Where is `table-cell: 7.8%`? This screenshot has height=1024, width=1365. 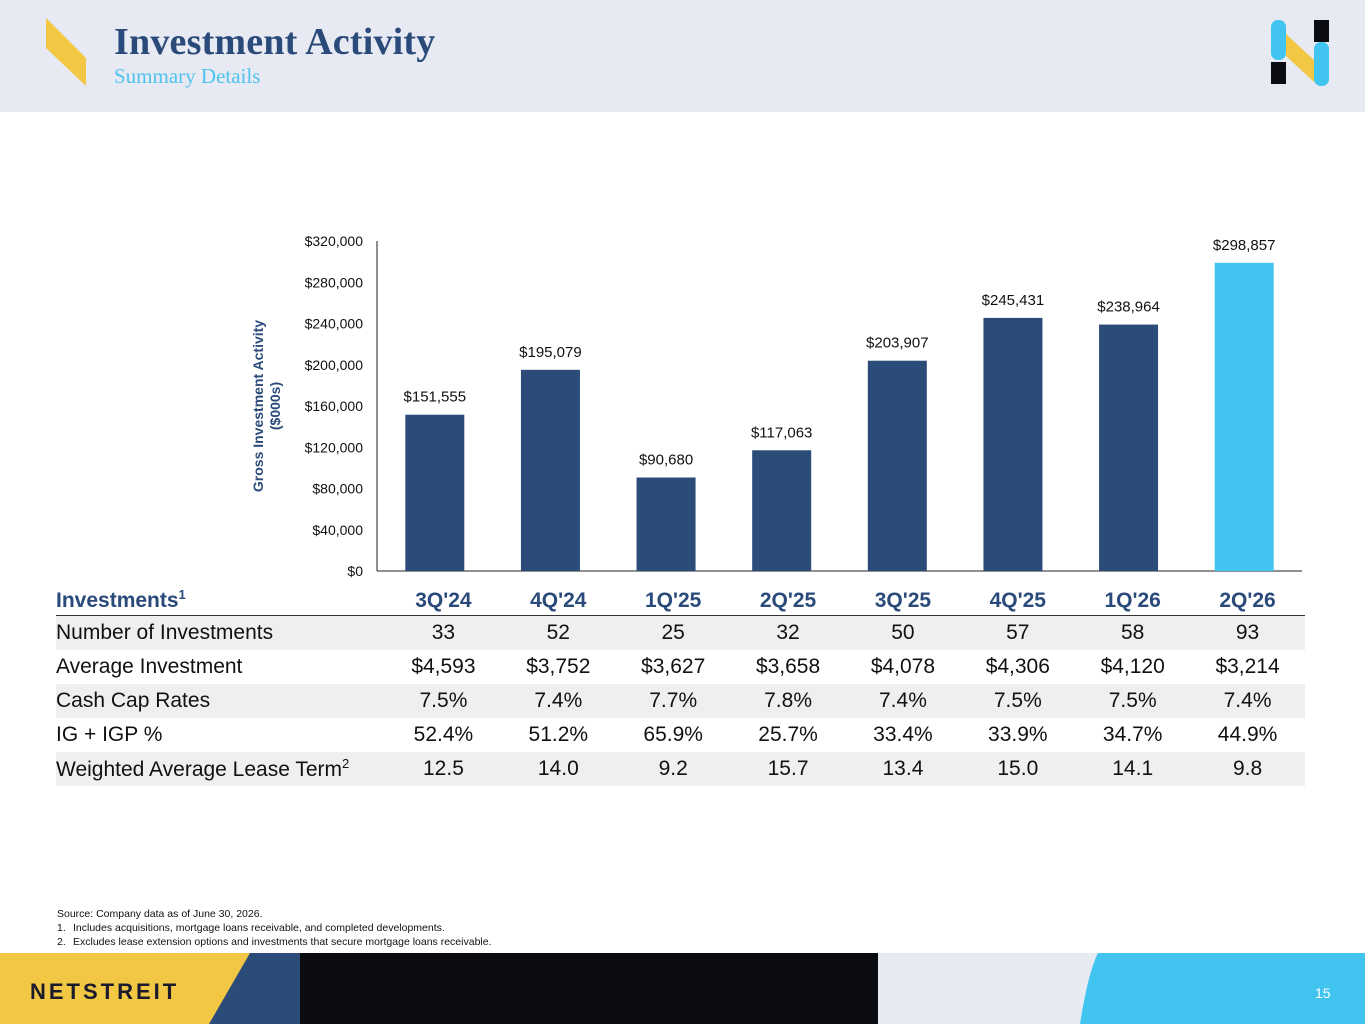 table-cell: 7.8% is located at coordinates (788, 701).